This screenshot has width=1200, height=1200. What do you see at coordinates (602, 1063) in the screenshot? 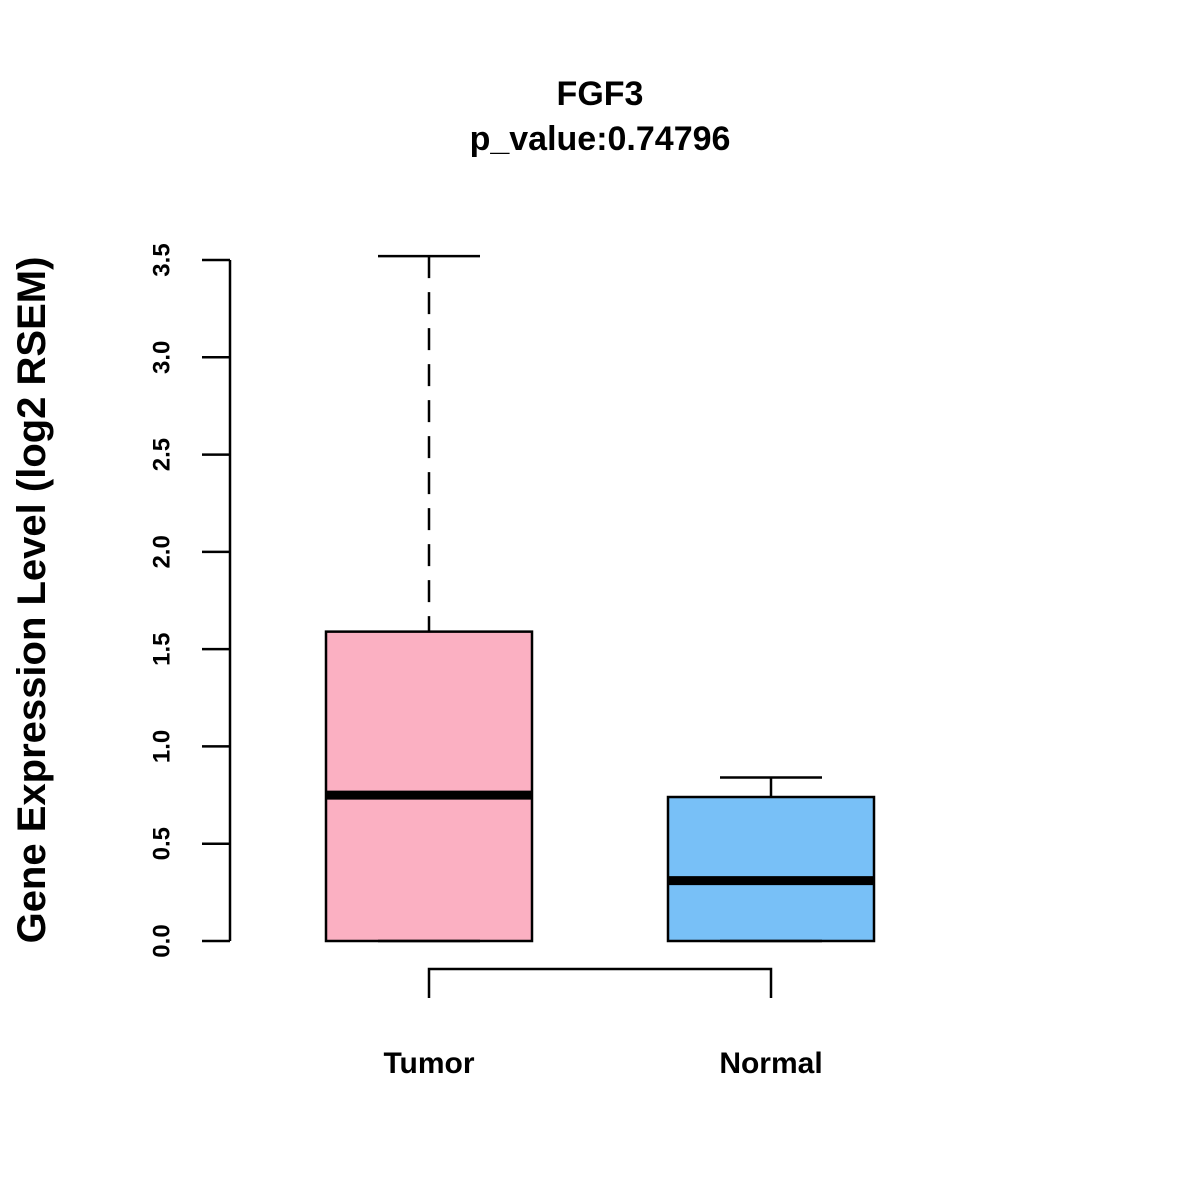
I see `x-axis-labels: Tumor Normal` at bounding box center [602, 1063].